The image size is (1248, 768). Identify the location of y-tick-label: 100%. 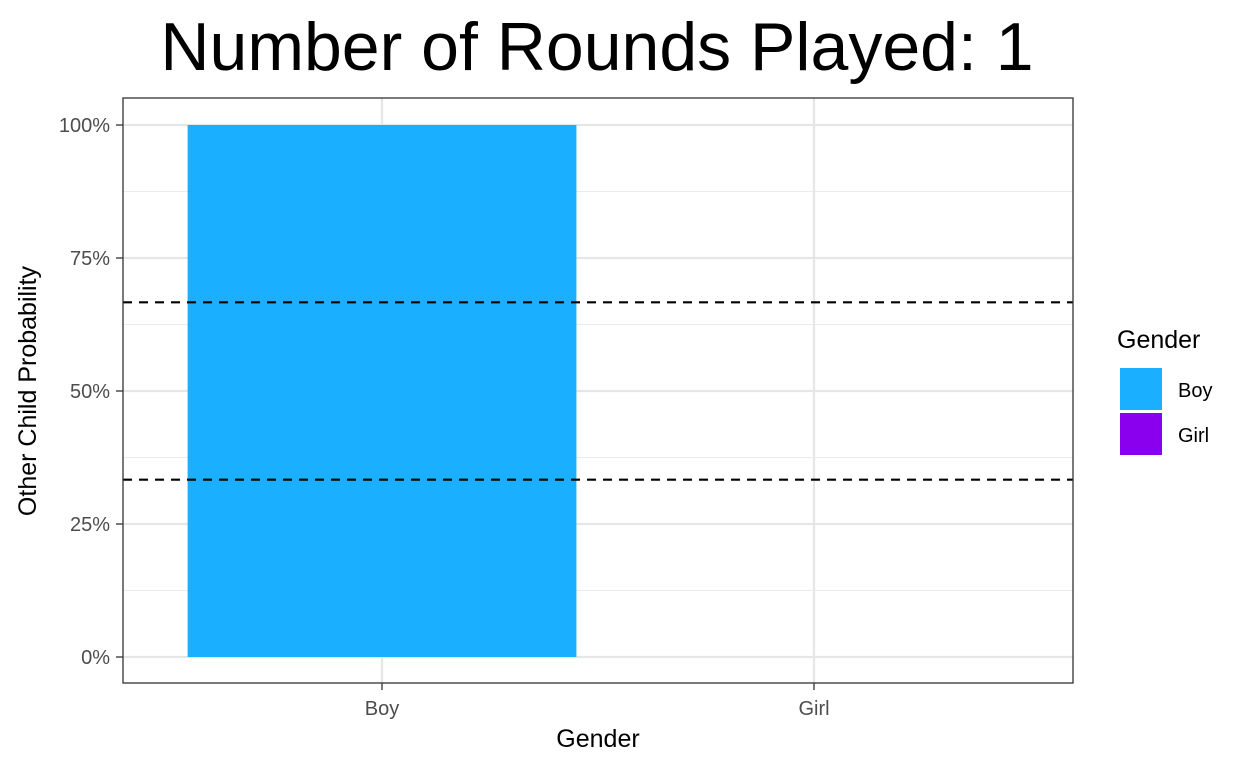
(84, 126).